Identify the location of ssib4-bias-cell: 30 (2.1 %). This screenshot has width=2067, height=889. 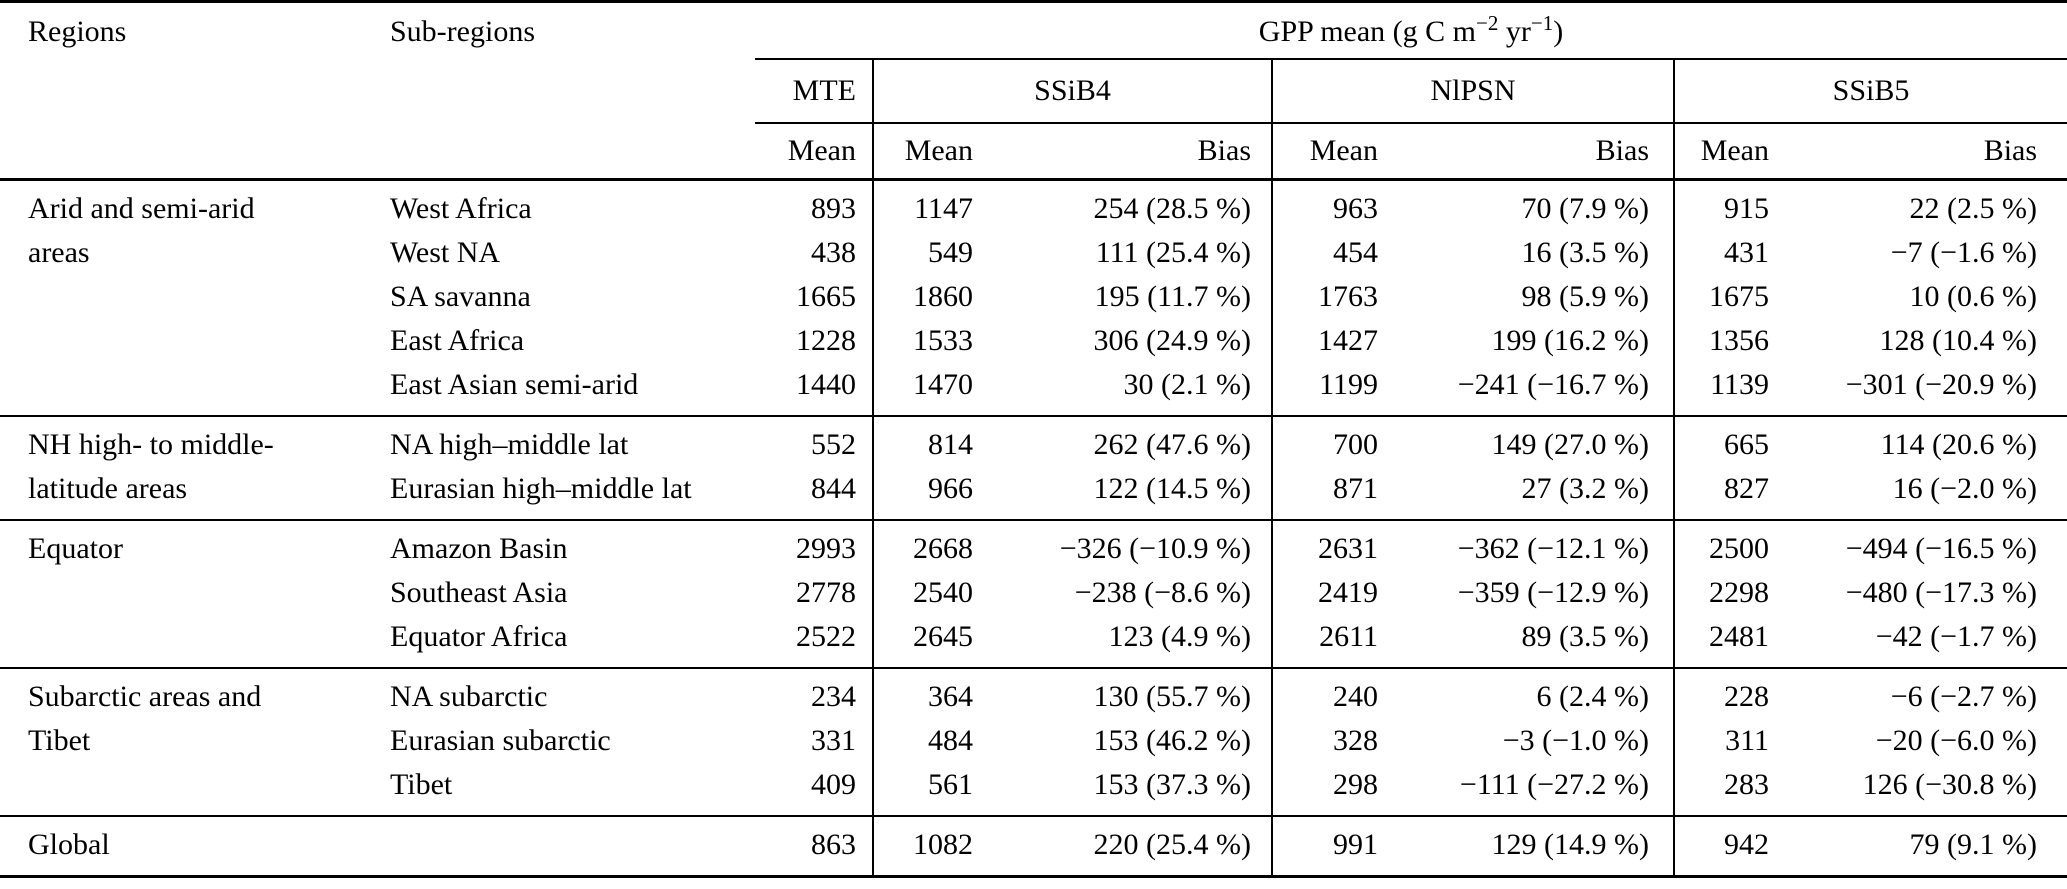
(1131, 389).